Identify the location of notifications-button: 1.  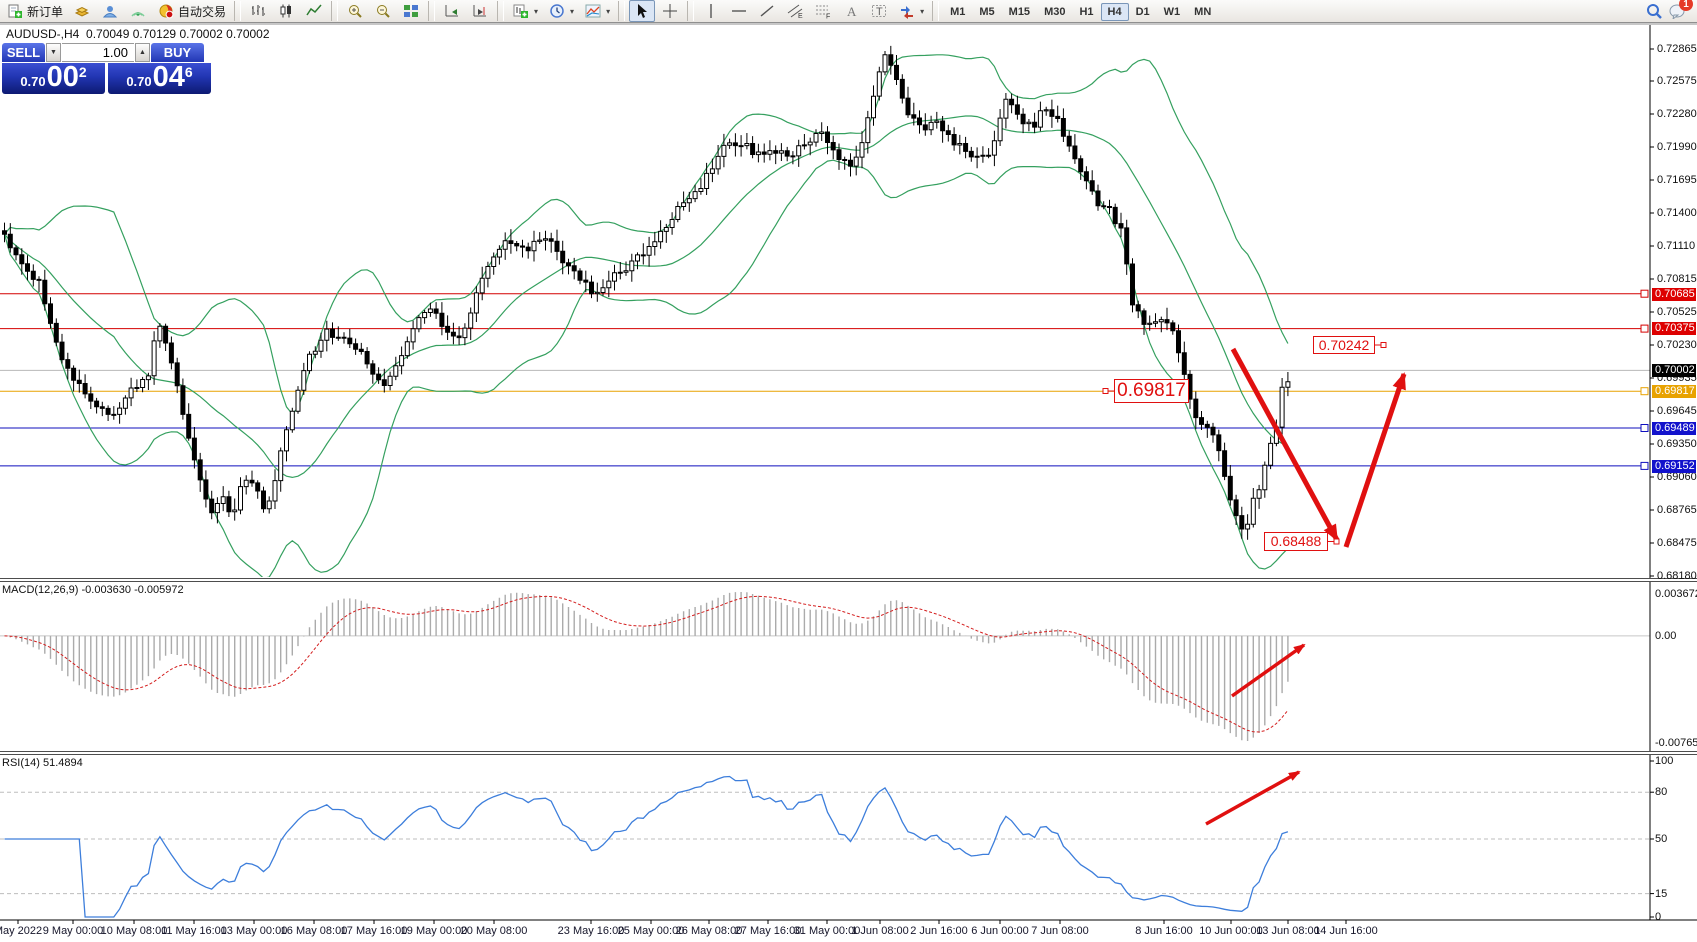
(1681, 10).